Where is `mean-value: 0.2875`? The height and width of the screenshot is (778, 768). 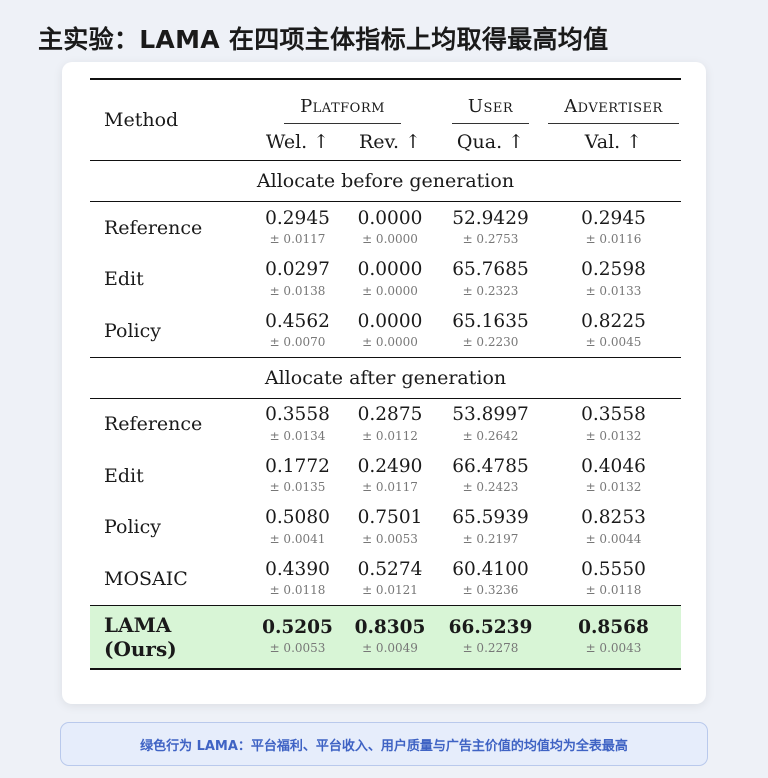 mean-value: 0.2875 is located at coordinates (390, 415).